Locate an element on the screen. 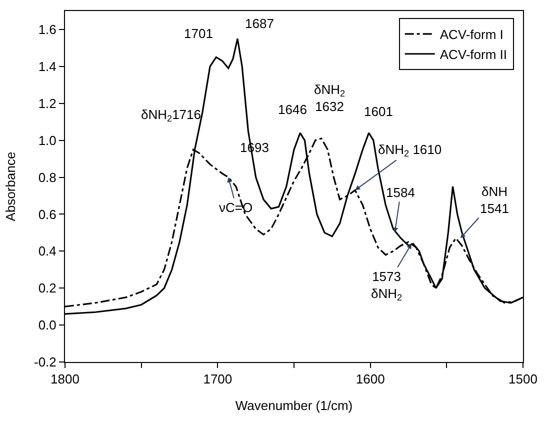 The height and width of the screenshot is (421, 547). y-axis-title: Absorbance is located at coordinates (10, 187).